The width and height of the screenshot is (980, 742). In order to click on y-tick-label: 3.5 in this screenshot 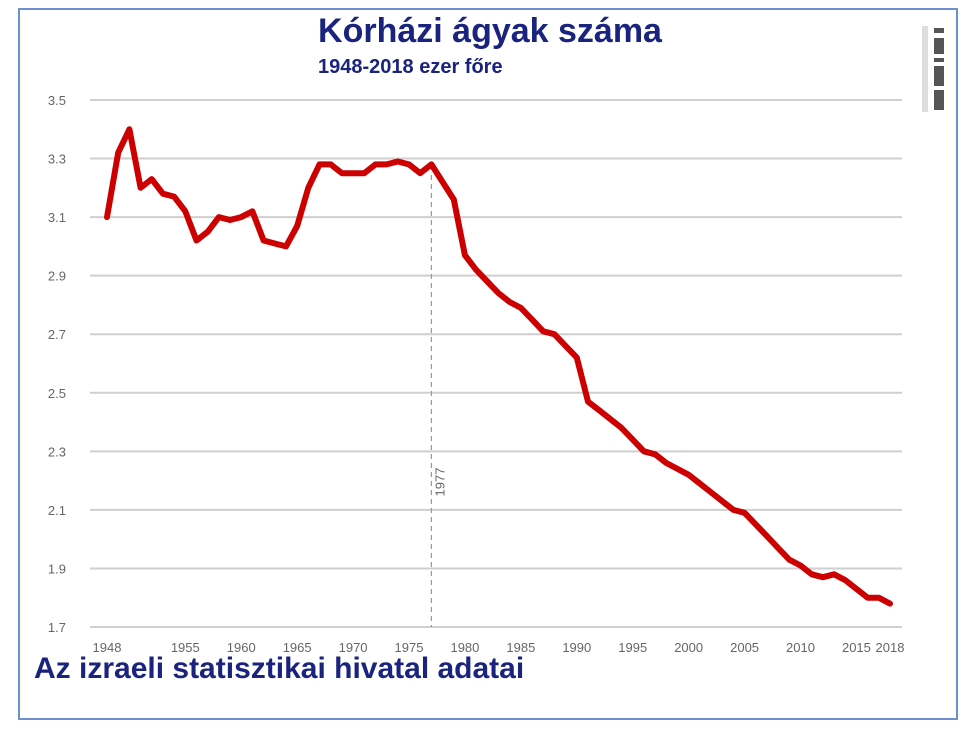, I will do `click(57, 100)`.